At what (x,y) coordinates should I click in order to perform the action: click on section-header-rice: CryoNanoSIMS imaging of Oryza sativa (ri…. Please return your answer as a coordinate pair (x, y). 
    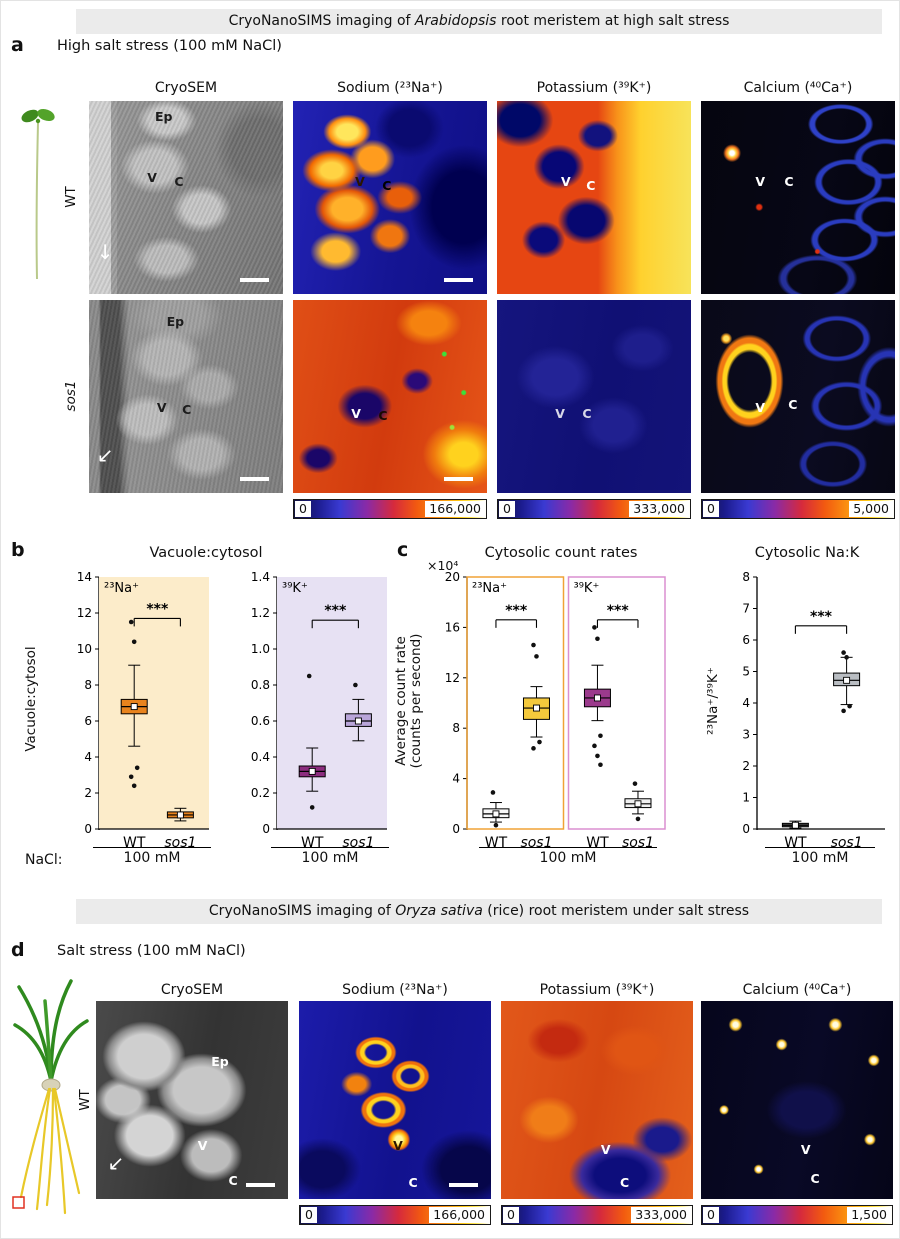
    Looking at the image, I should click on (479, 911).